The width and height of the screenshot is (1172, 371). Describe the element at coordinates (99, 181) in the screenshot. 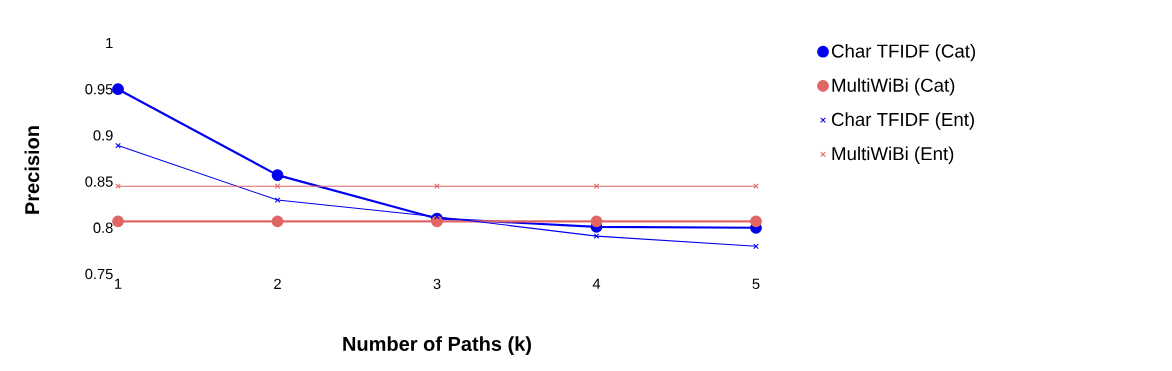

I see `y-tick-label: 0.85` at that location.